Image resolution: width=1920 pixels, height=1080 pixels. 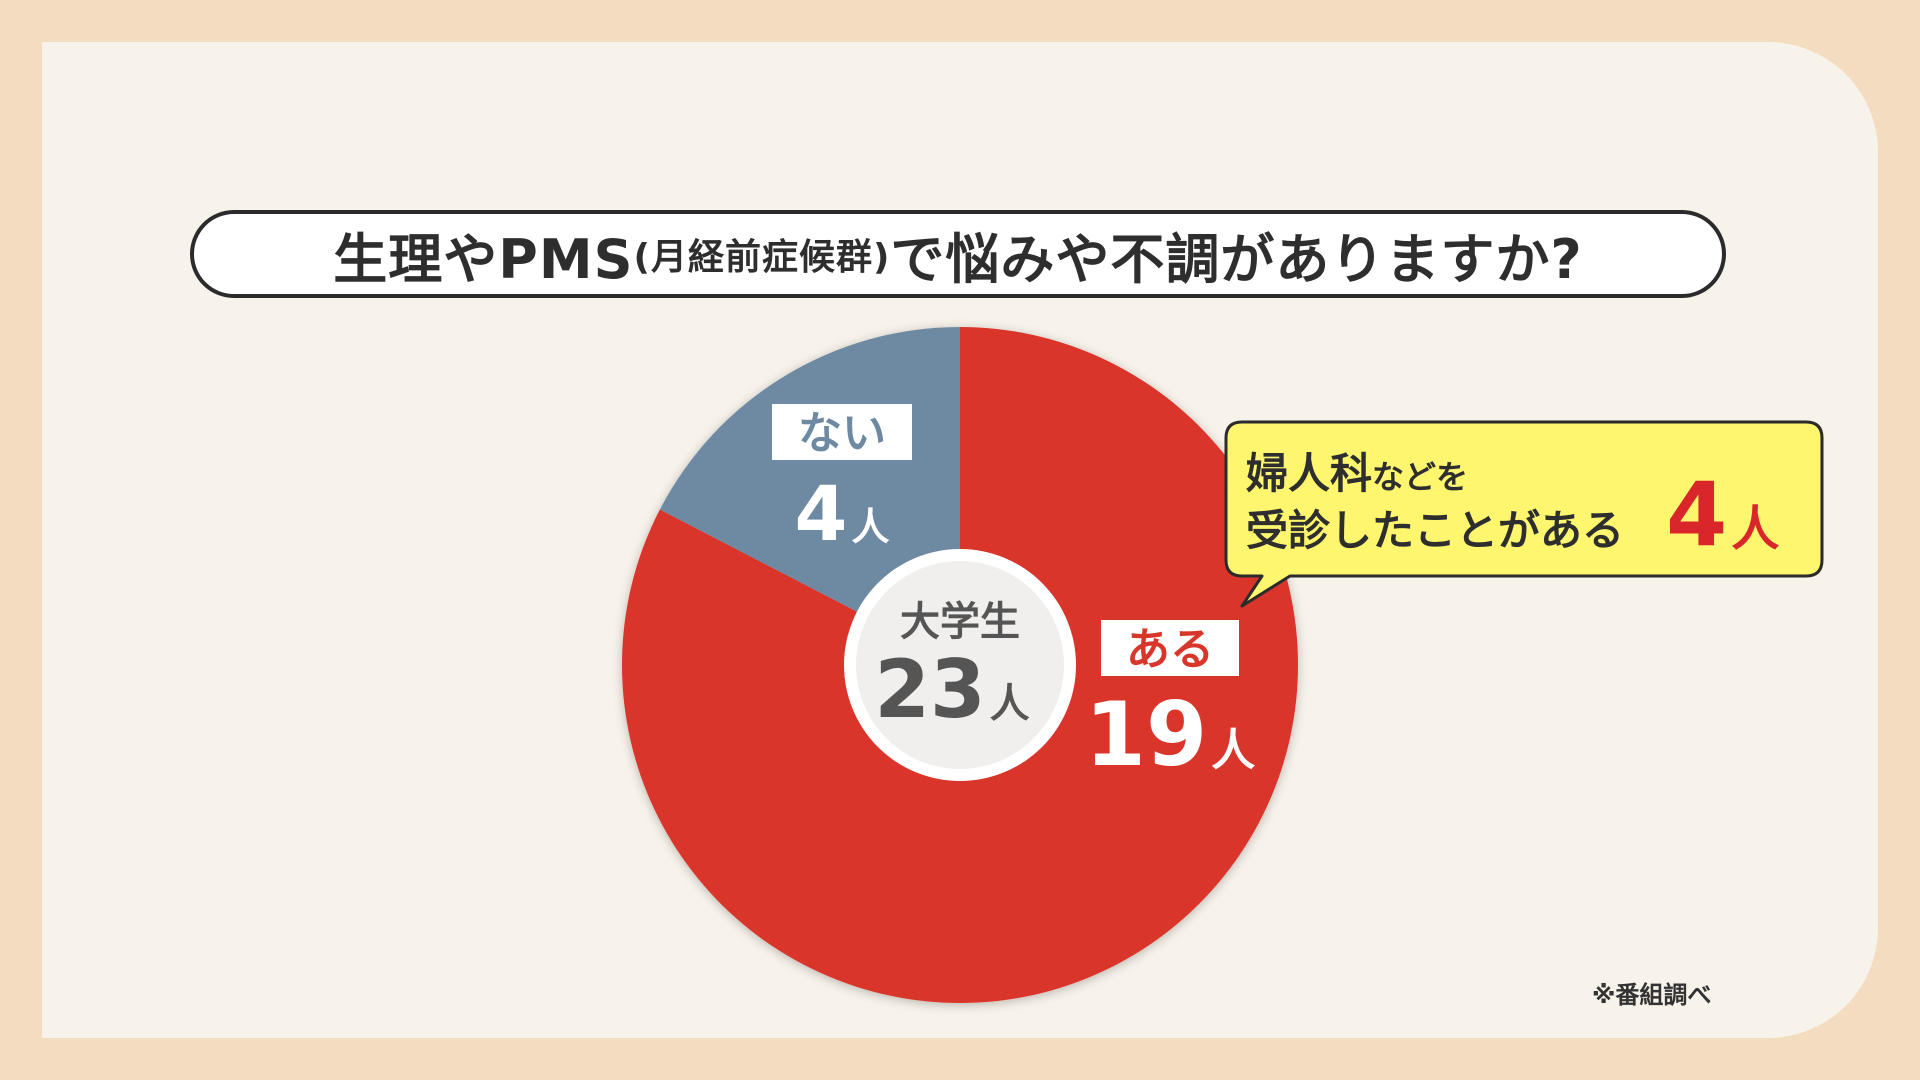 I want to click on title-sub: (月経前症候群), so click(x=762, y=257).